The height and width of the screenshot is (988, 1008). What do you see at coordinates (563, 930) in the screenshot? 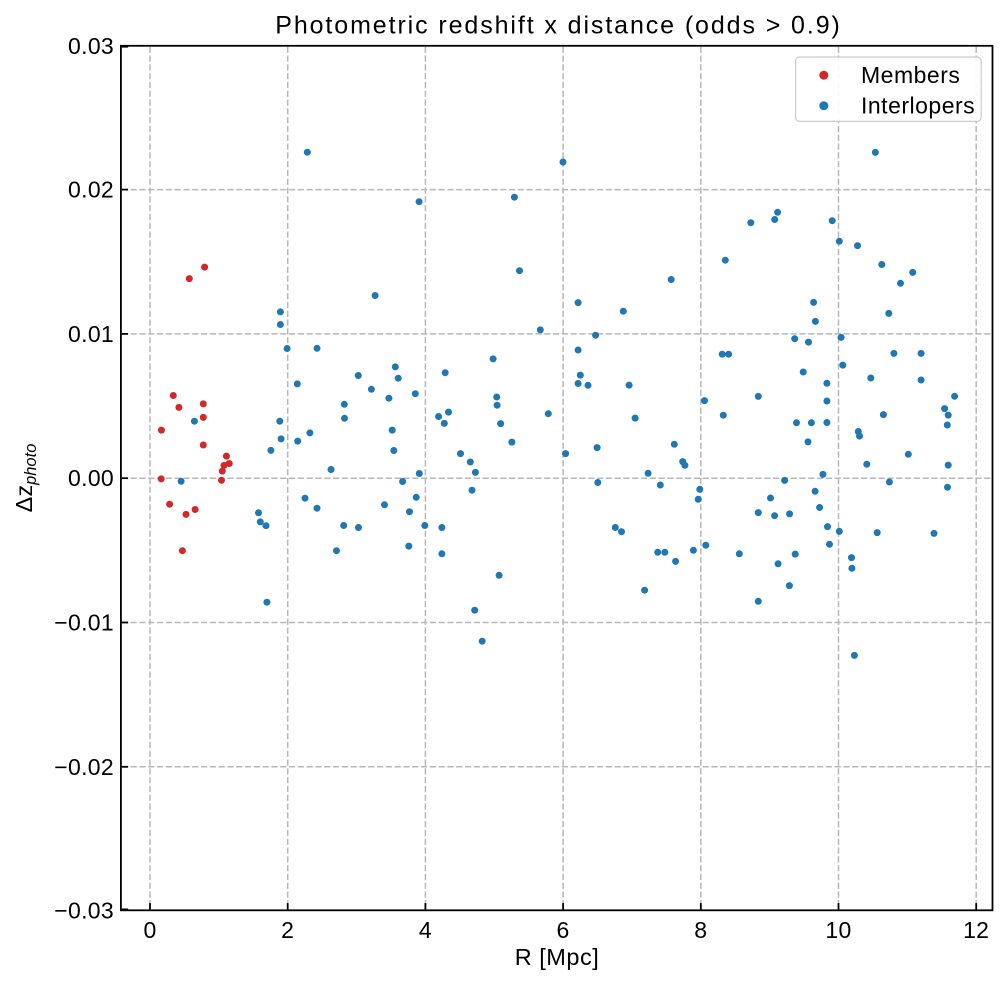
I see `svg-text: 6` at bounding box center [563, 930].